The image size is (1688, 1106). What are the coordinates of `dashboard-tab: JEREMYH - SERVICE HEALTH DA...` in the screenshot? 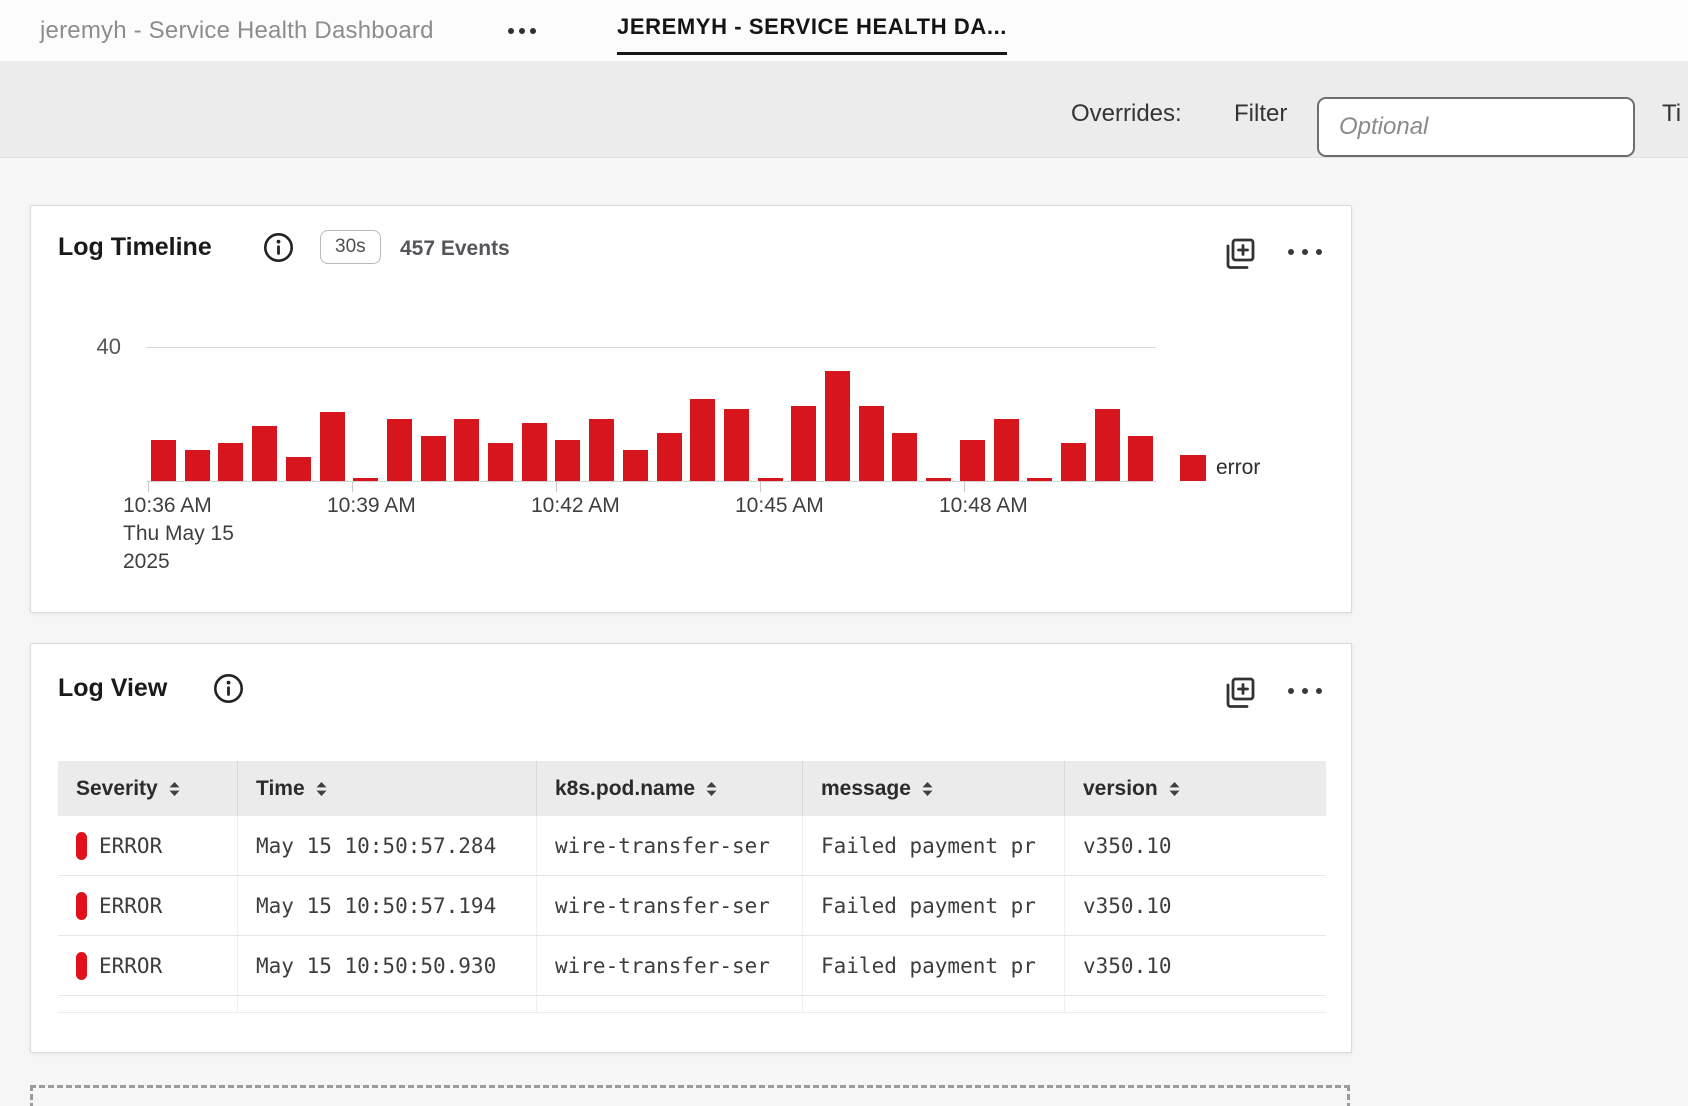 It's located at (812, 34).